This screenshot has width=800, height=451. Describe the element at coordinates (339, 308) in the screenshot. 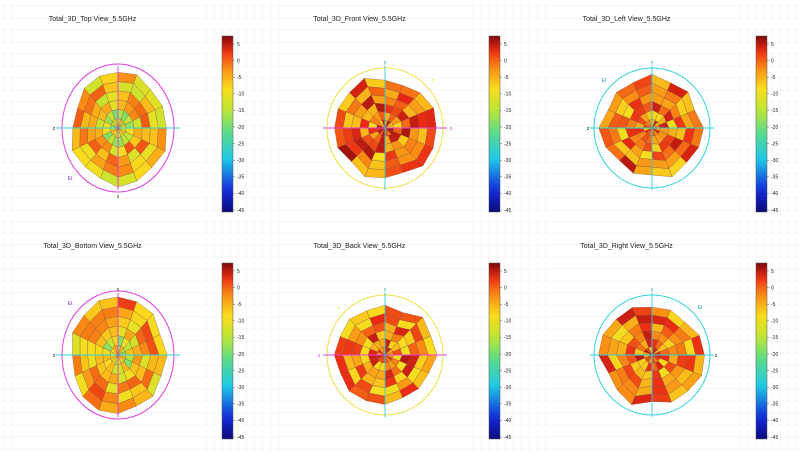

I see `extra-axis-label: z` at that location.